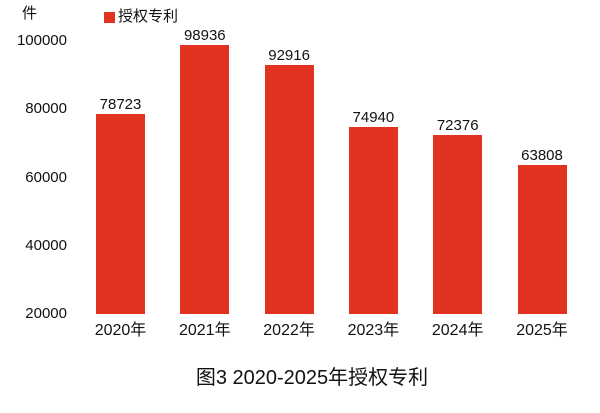 This screenshot has height=413, width=600. What do you see at coordinates (120, 330) in the screenshot?
I see `x-axis-category-label: 2020年` at bounding box center [120, 330].